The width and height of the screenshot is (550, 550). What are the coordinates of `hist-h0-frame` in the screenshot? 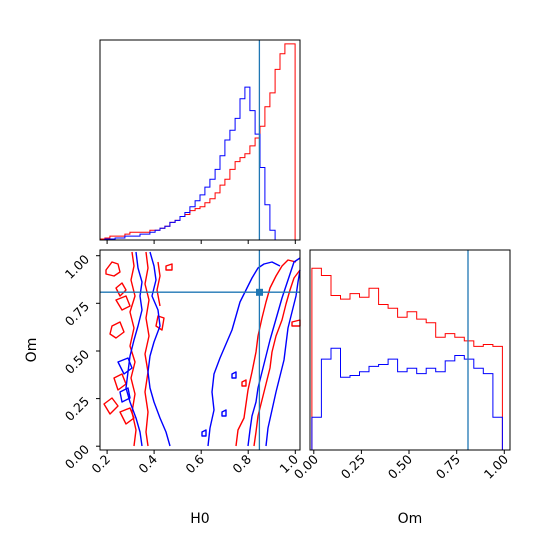 It's located at (200, 140).